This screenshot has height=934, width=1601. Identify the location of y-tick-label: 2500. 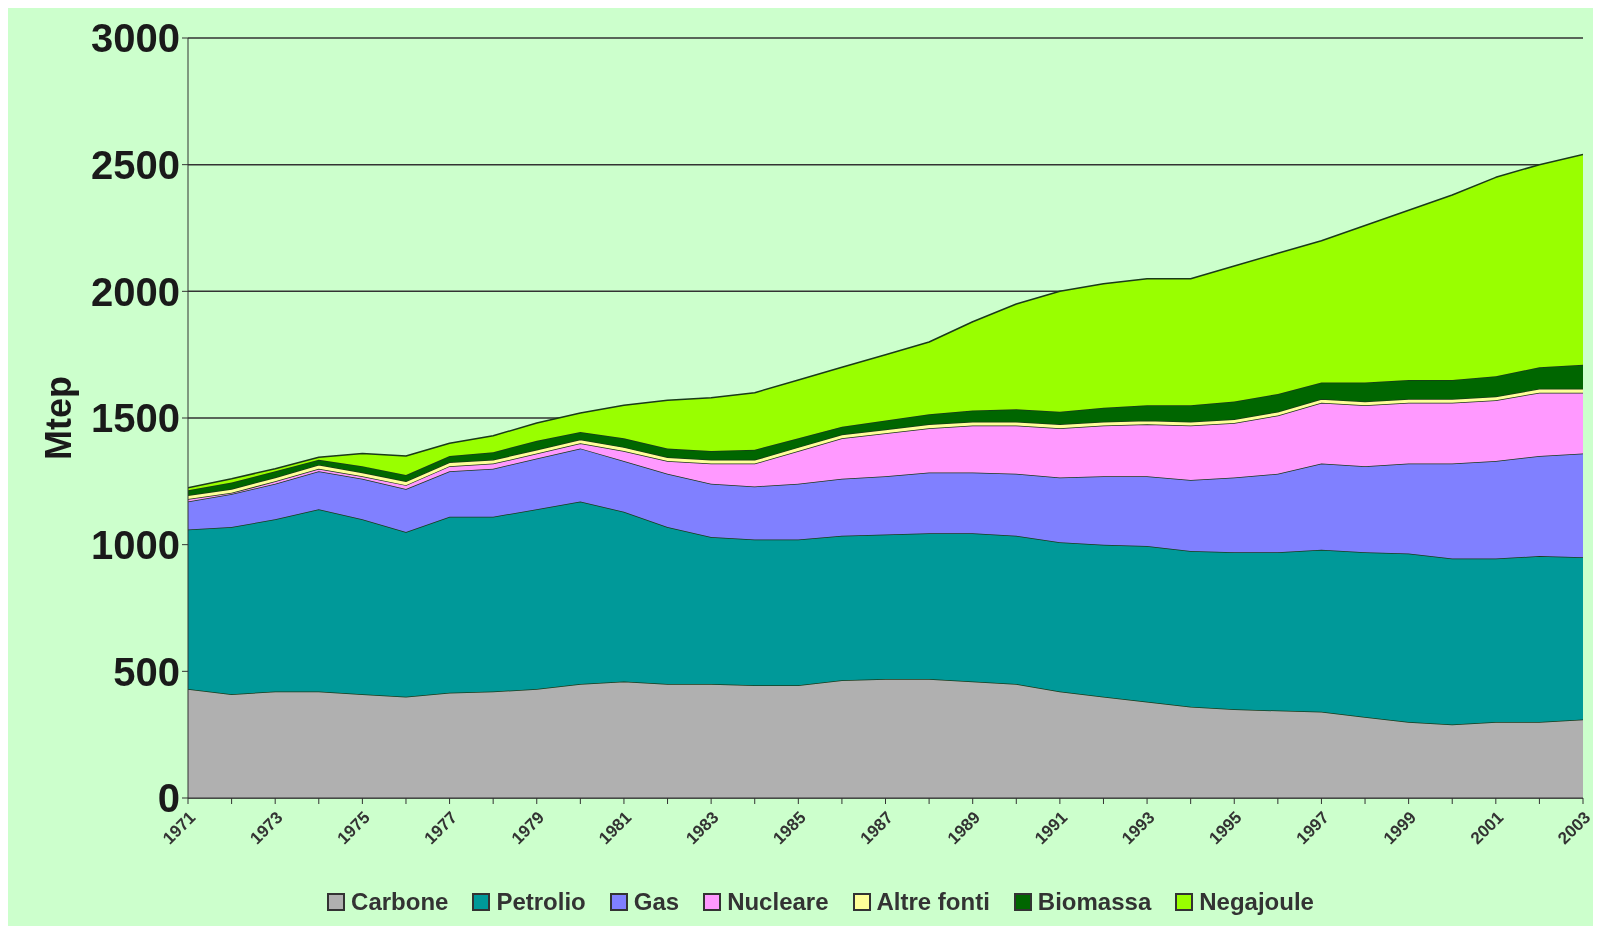
(135, 164).